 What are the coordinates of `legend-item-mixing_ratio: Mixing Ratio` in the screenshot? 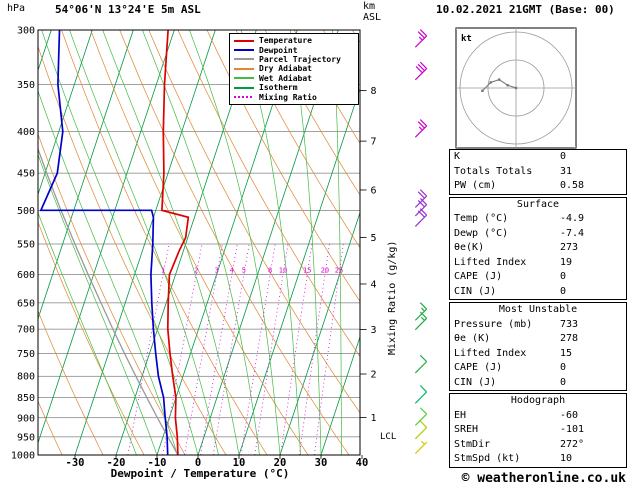 It's located at (294, 97).